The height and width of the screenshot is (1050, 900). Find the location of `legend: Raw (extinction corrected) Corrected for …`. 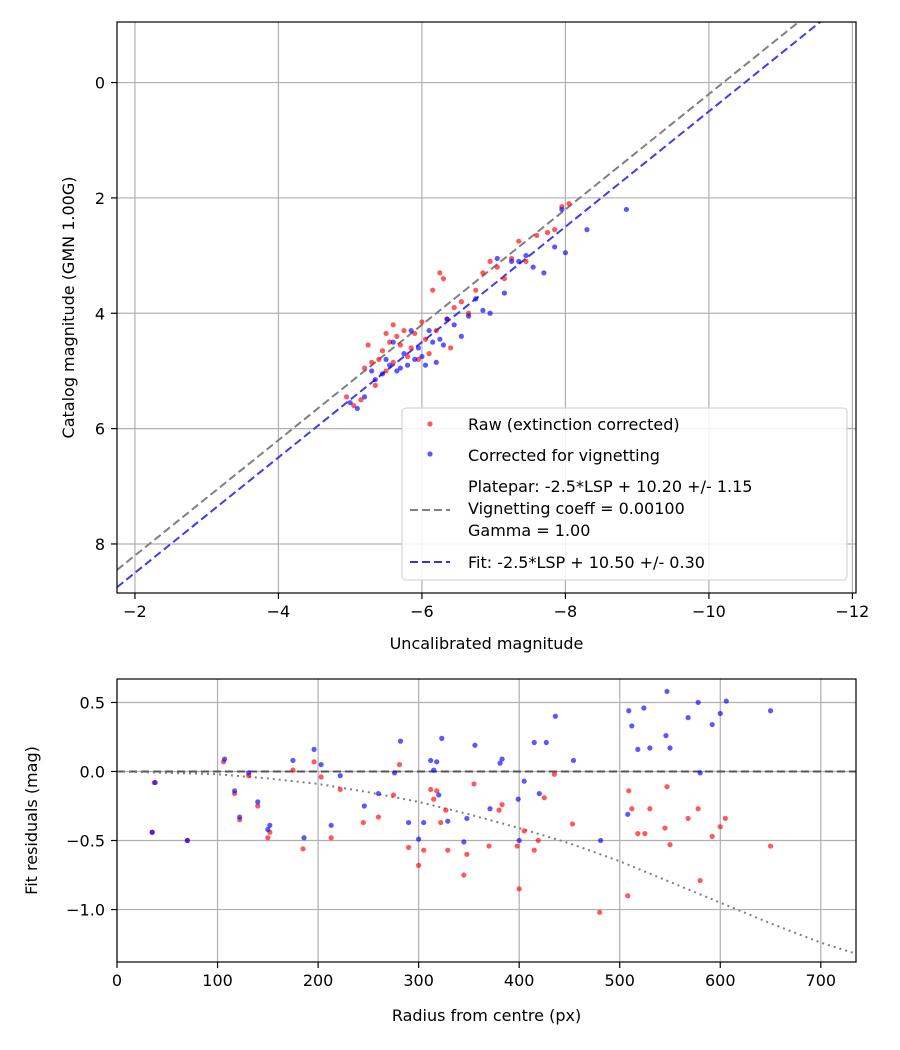

legend: Raw (extinction corrected) Corrected for … is located at coordinates (624, 494).